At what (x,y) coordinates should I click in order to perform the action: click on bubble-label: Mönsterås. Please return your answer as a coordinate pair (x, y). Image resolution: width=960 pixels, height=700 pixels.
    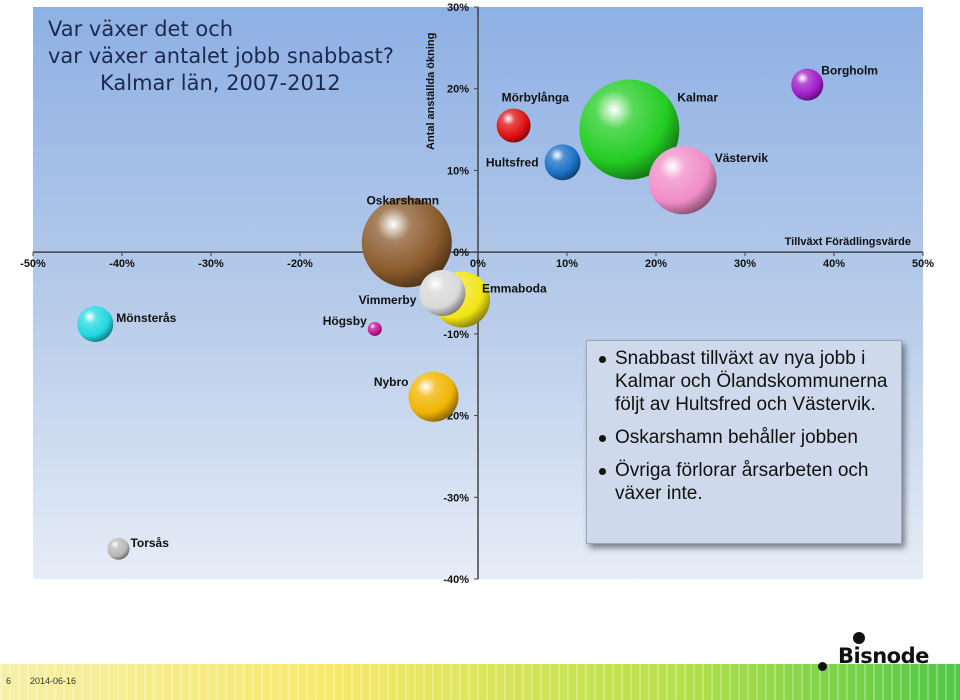
    Looking at the image, I should click on (146, 318).